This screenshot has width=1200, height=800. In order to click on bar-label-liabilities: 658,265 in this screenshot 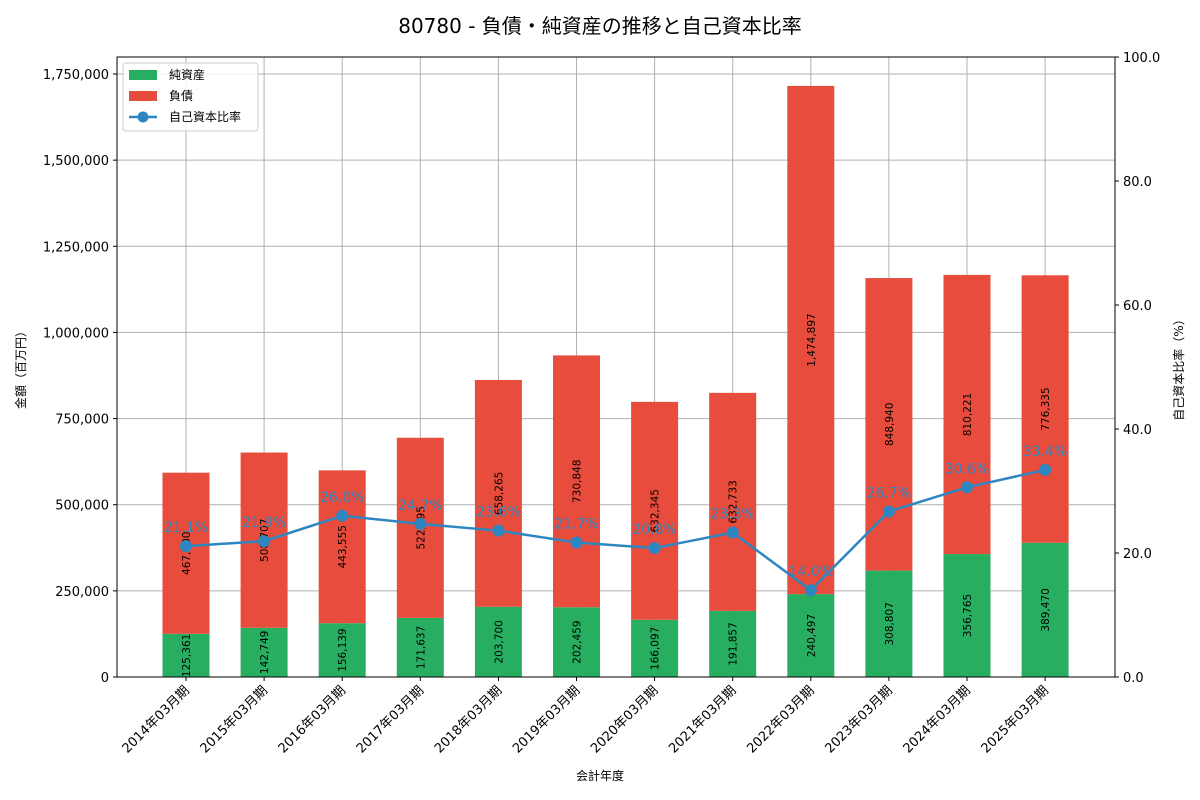, I will do `click(499, 493)`.